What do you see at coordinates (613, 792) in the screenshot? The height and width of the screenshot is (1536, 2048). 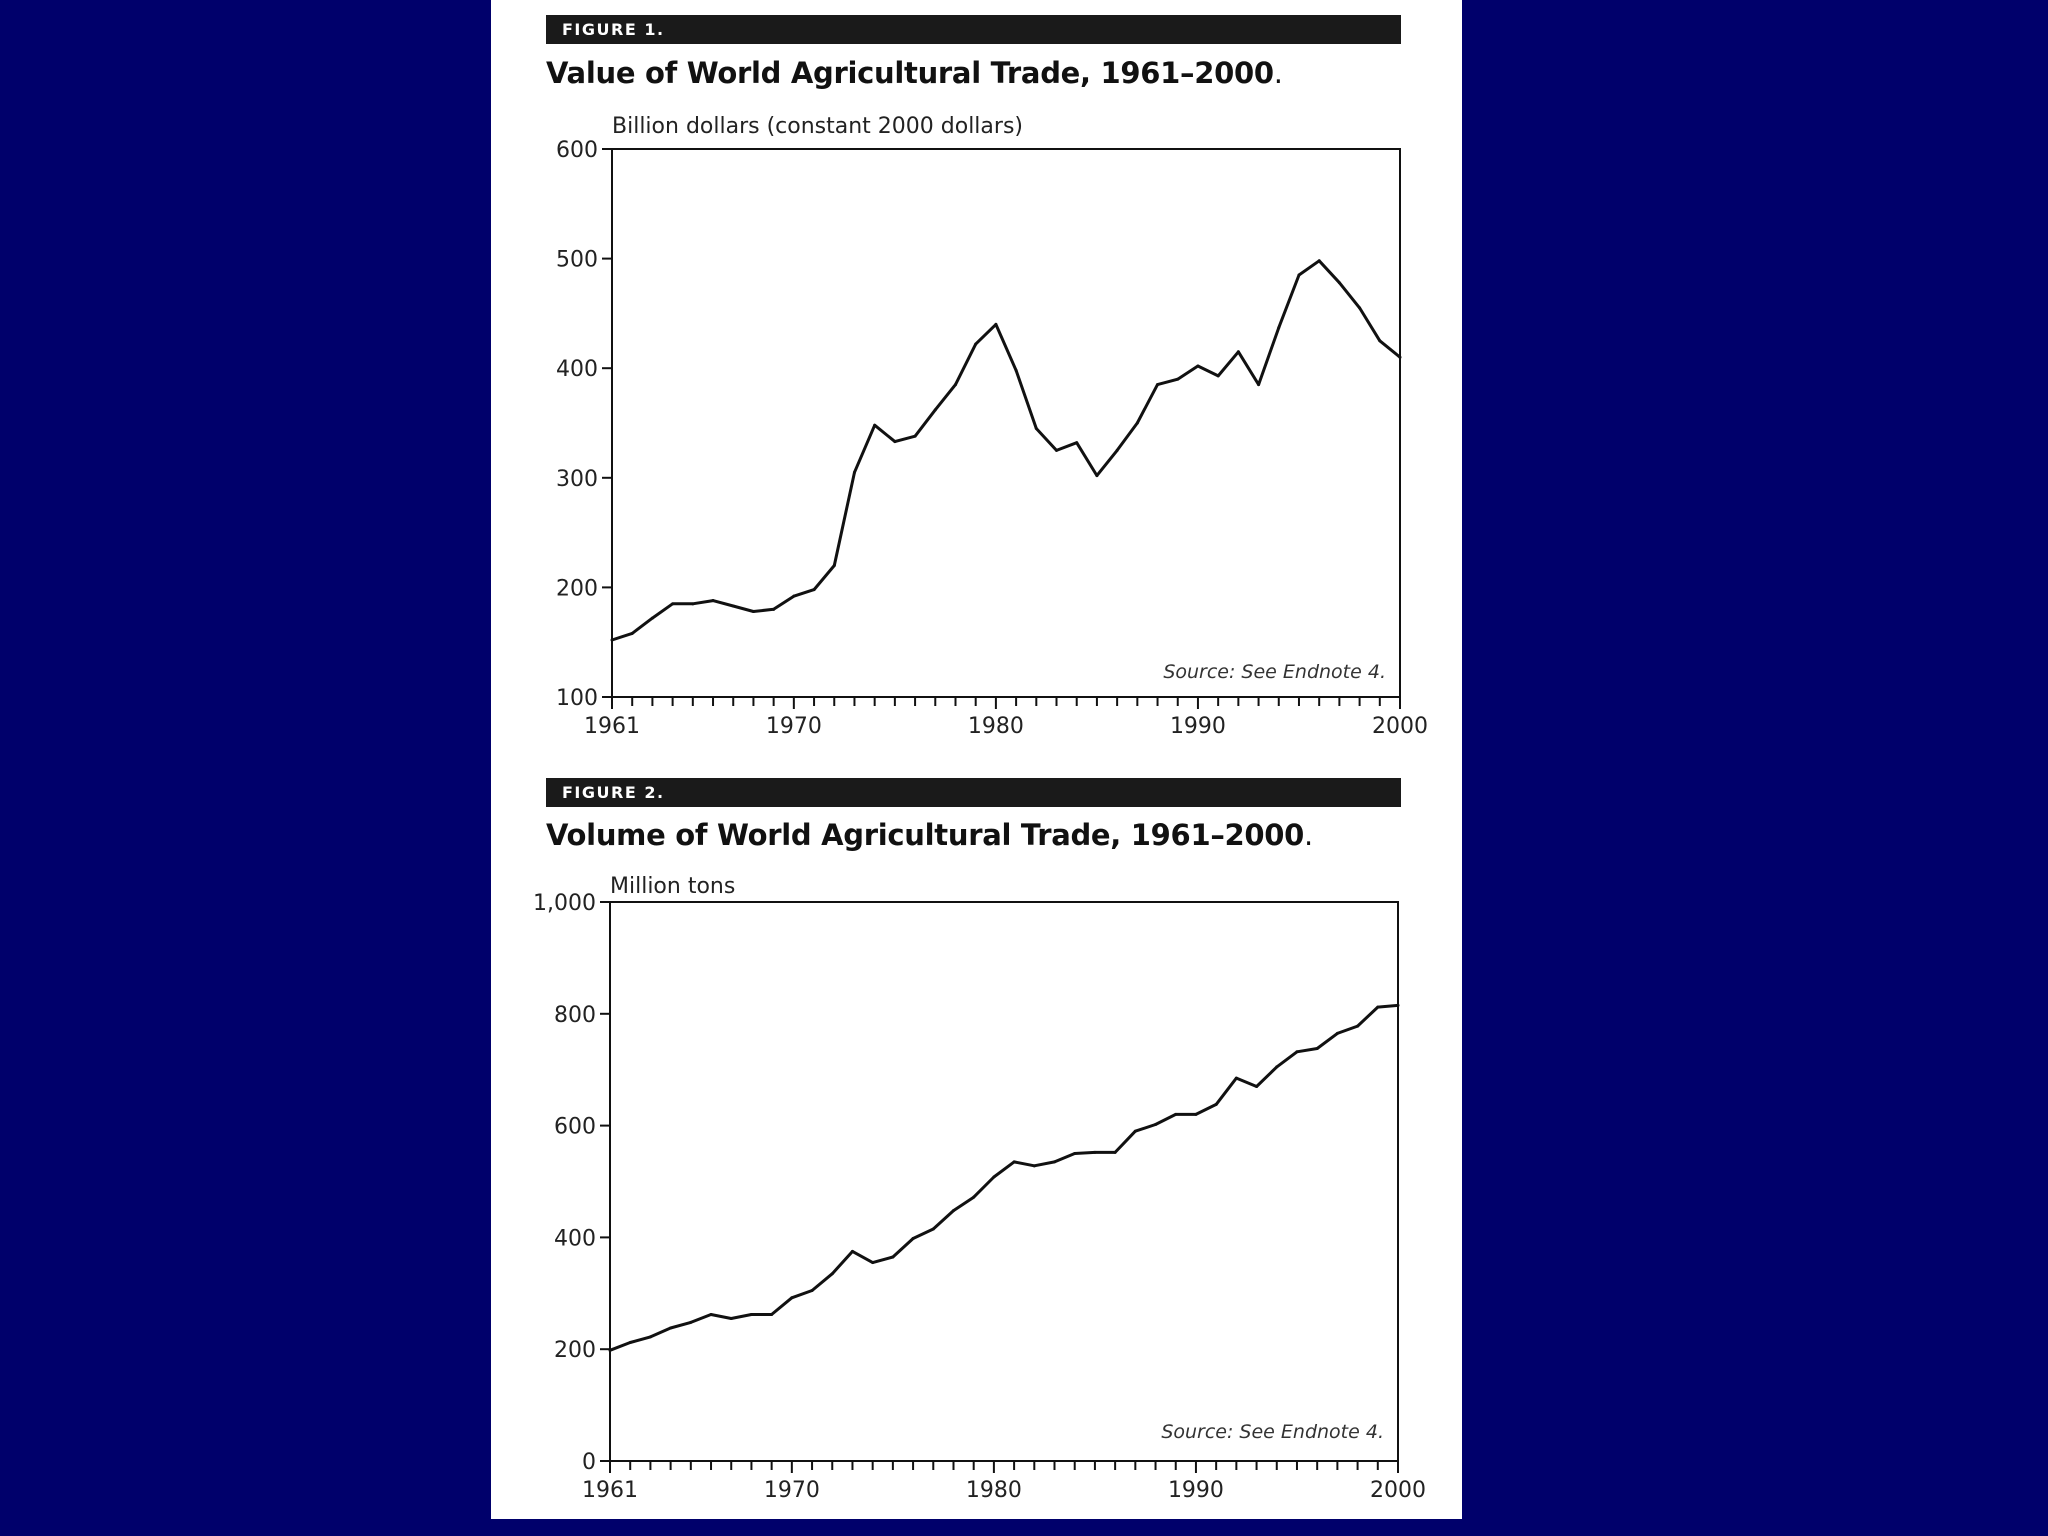 I see `figure-2-label: FIGURE 2.` at bounding box center [613, 792].